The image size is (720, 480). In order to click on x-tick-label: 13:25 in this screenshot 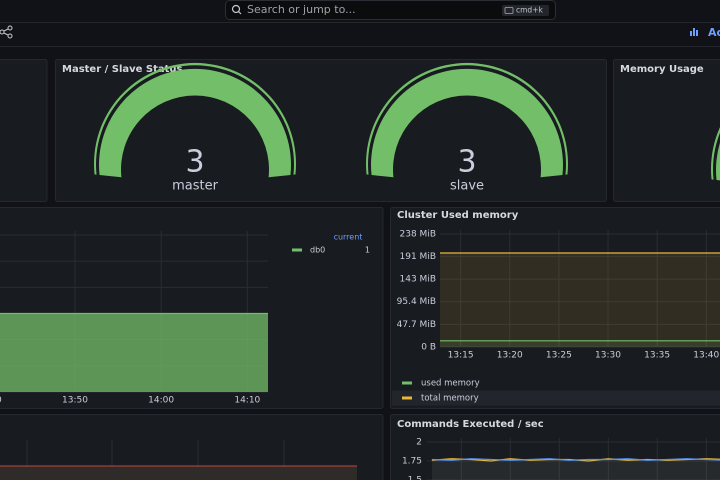, I will do `click(559, 356)`.